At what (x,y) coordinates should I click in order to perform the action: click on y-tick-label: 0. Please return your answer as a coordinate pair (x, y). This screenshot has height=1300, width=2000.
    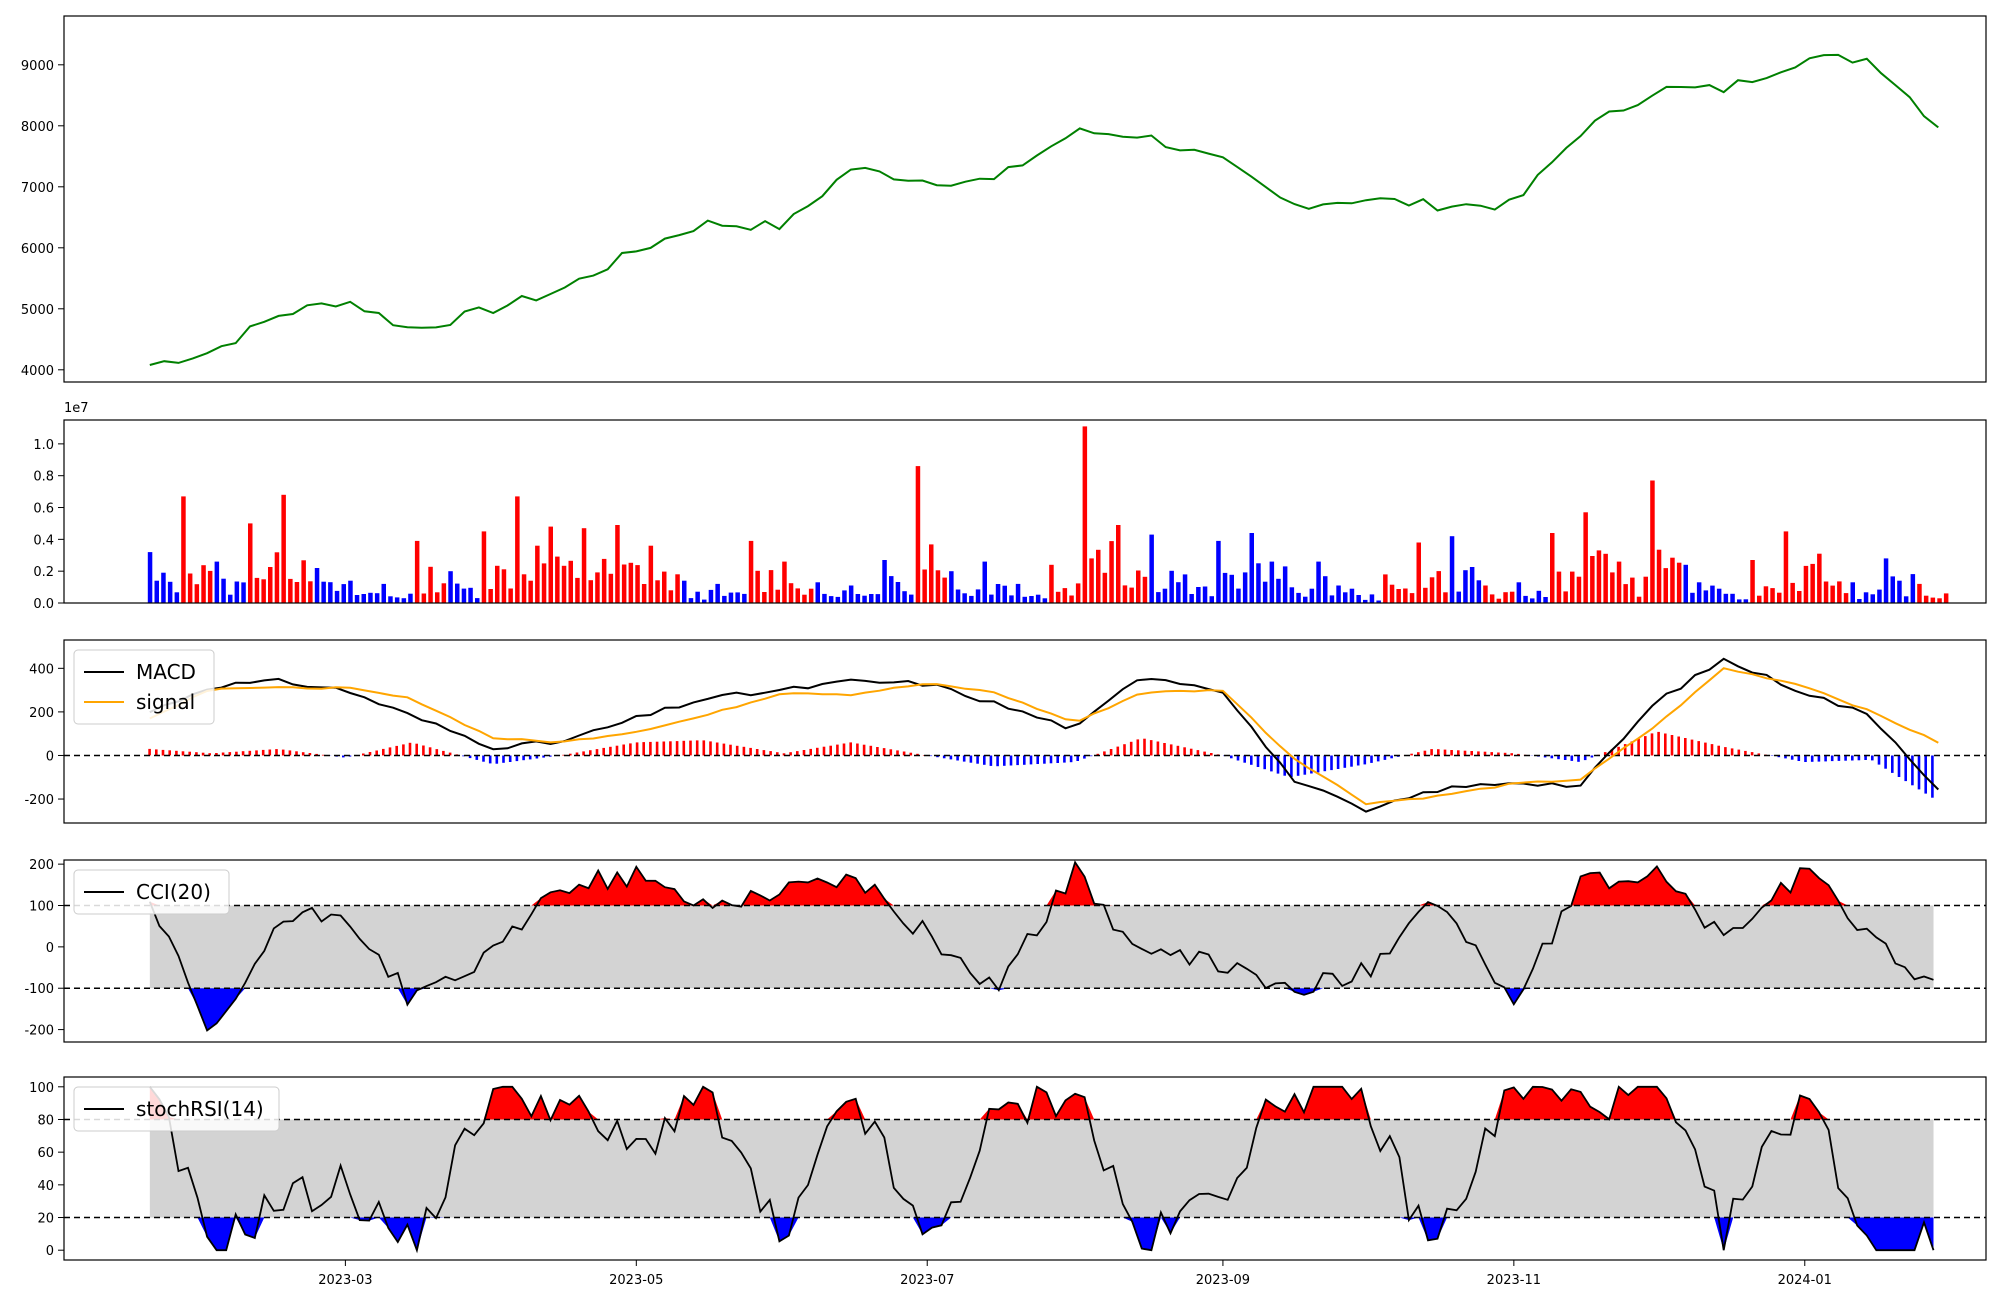
    Looking at the image, I should click on (50, 756).